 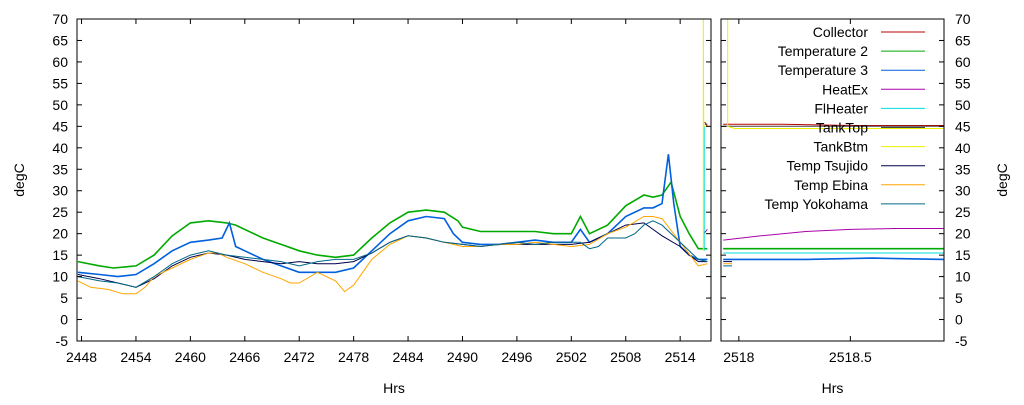 What do you see at coordinates (625, 357) in the screenshot?
I see `x-tick-label: 2508` at bounding box center [625, 357].